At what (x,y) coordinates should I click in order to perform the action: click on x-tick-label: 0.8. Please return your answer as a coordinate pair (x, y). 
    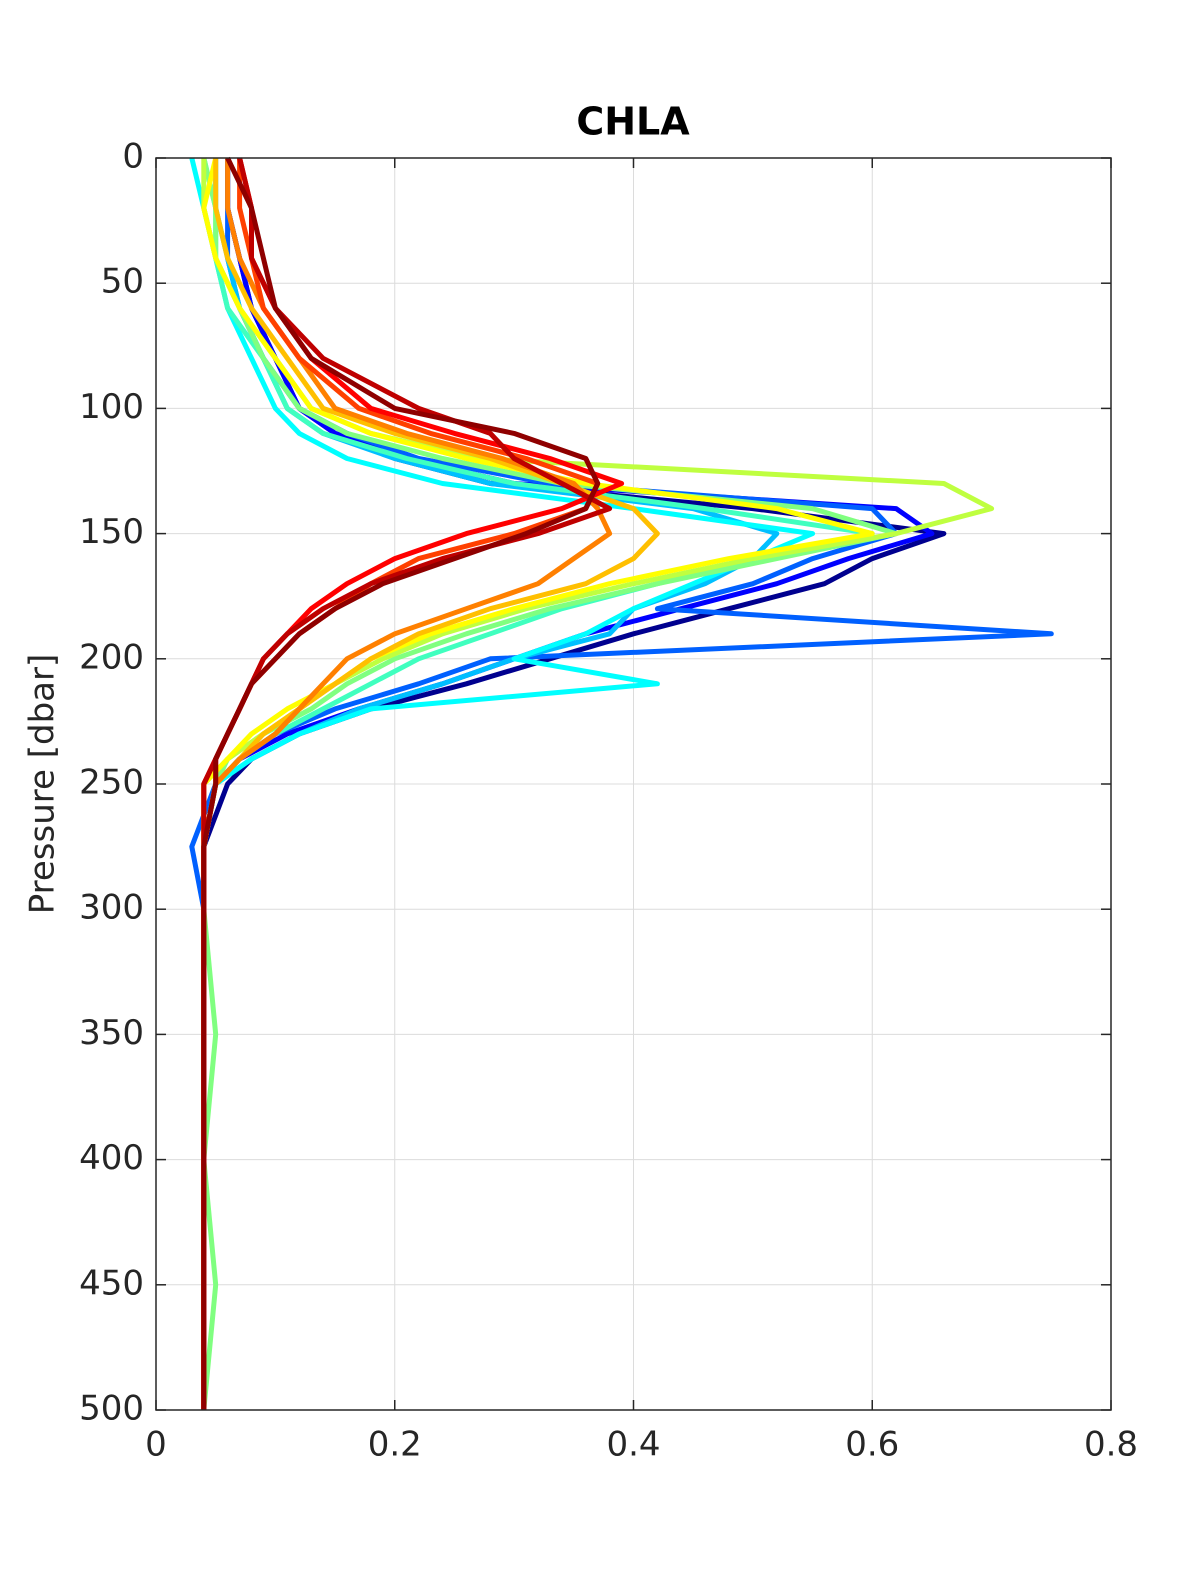
    Looking at the image, I should click on (1111, 1445).